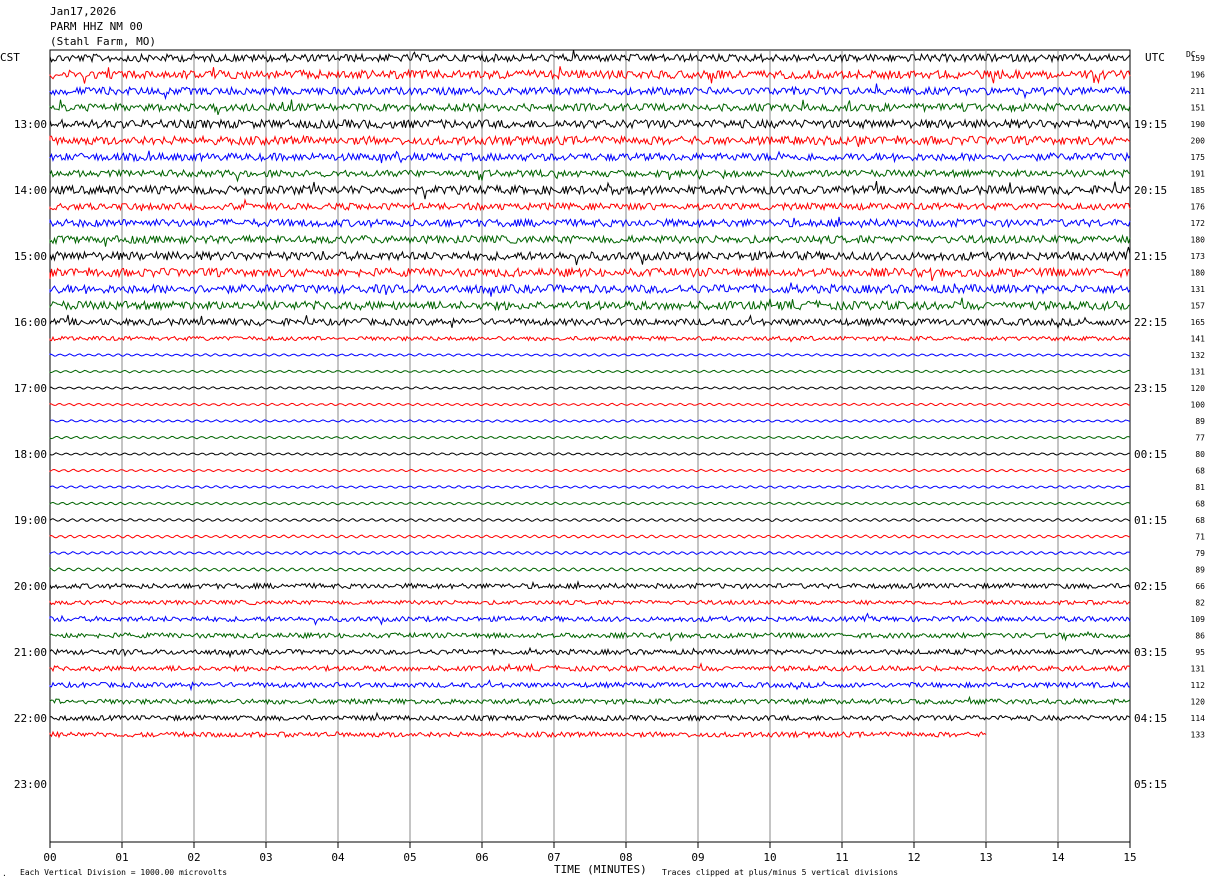 This screenshot has height=886, width=1210. Describe the element at coordinates (1198, 339) in the screenshot. I see `dc-offset-label: 141` at that location.